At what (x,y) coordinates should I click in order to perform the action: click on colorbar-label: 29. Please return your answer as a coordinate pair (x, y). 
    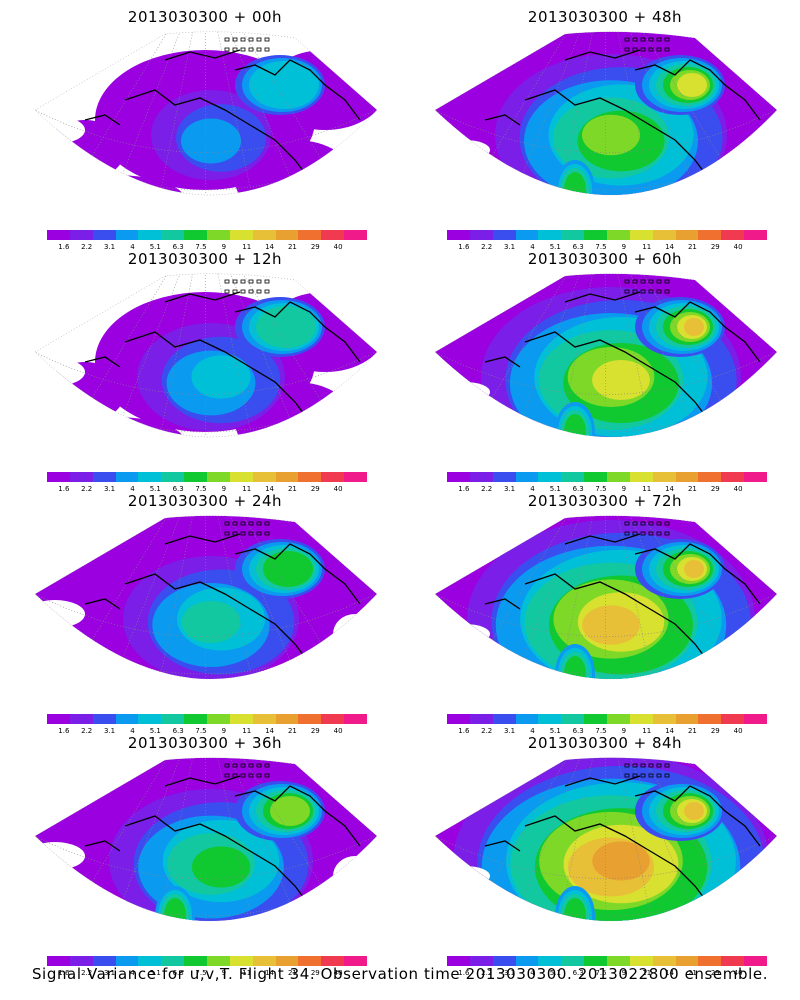
    Looking at the image, I should click on (315, 731).